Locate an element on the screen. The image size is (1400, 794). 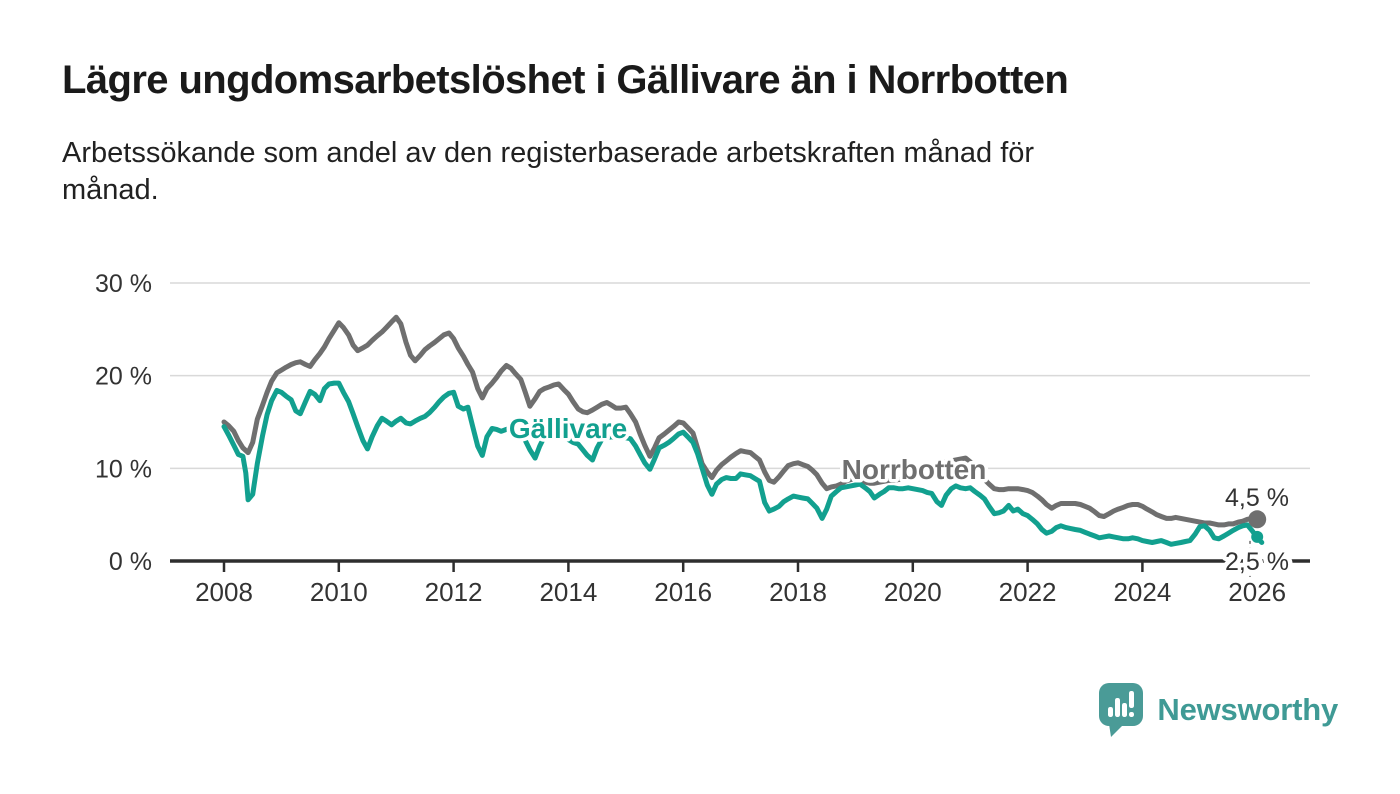
x-tick-label-2008: 2008 is located at coordinates (224, 592).